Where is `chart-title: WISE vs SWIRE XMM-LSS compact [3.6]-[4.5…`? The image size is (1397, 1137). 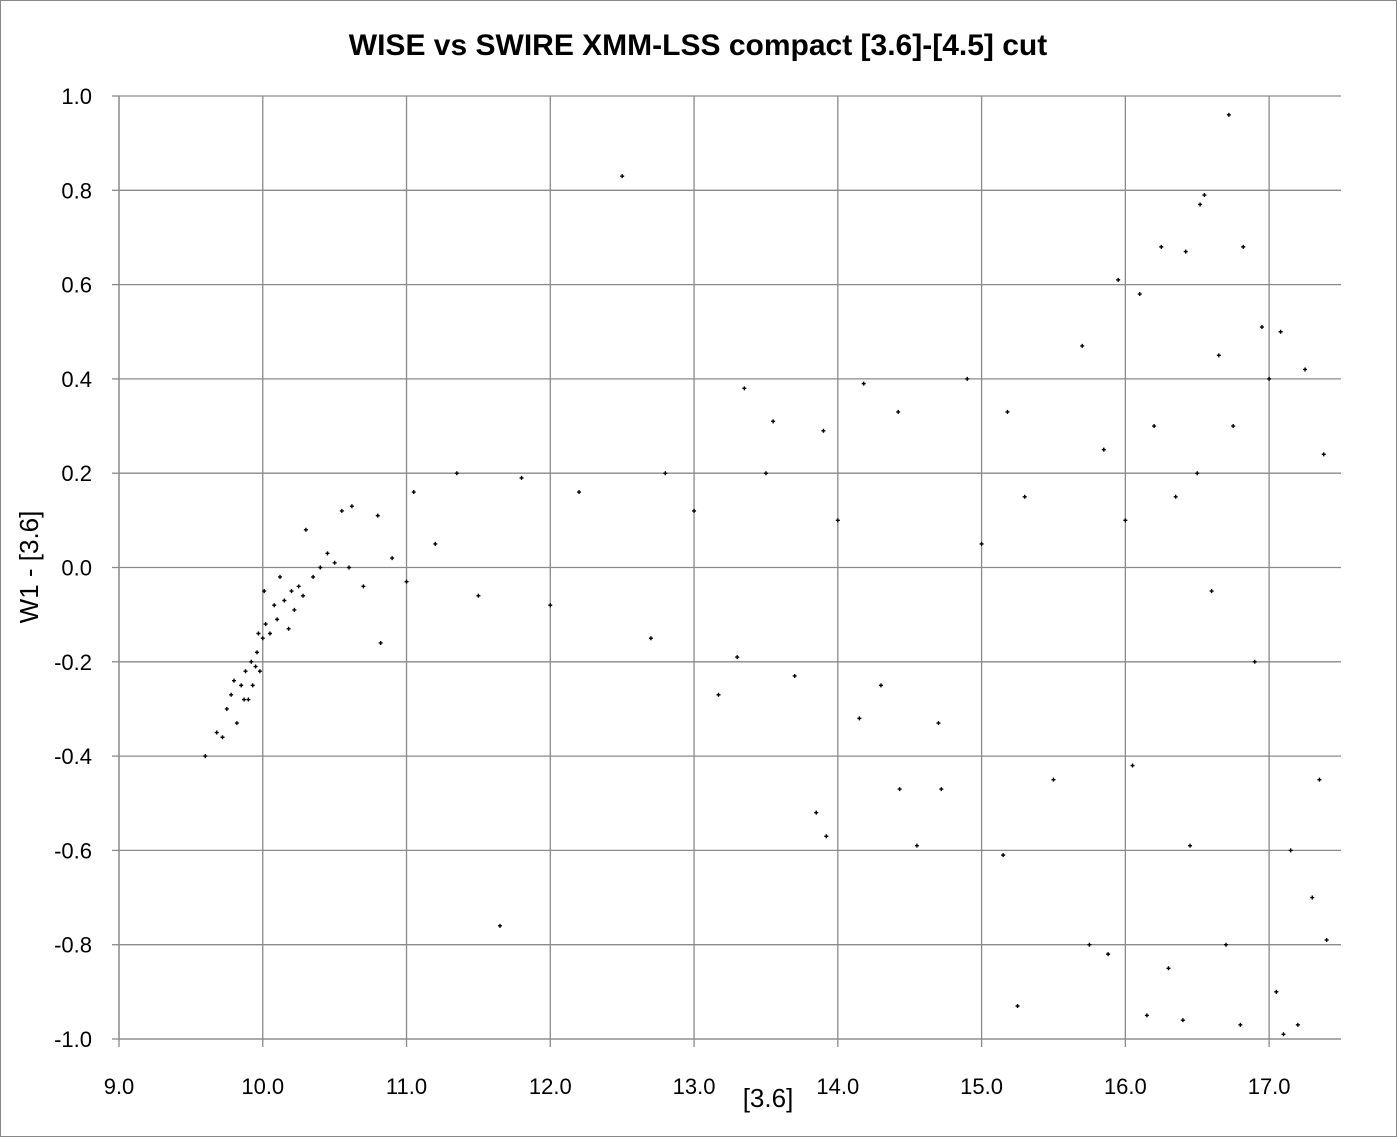
chart-title: WISE vs SWIRE XMM-LSS compact [3.6]-[4.5… is located at coordinates (698, 45).